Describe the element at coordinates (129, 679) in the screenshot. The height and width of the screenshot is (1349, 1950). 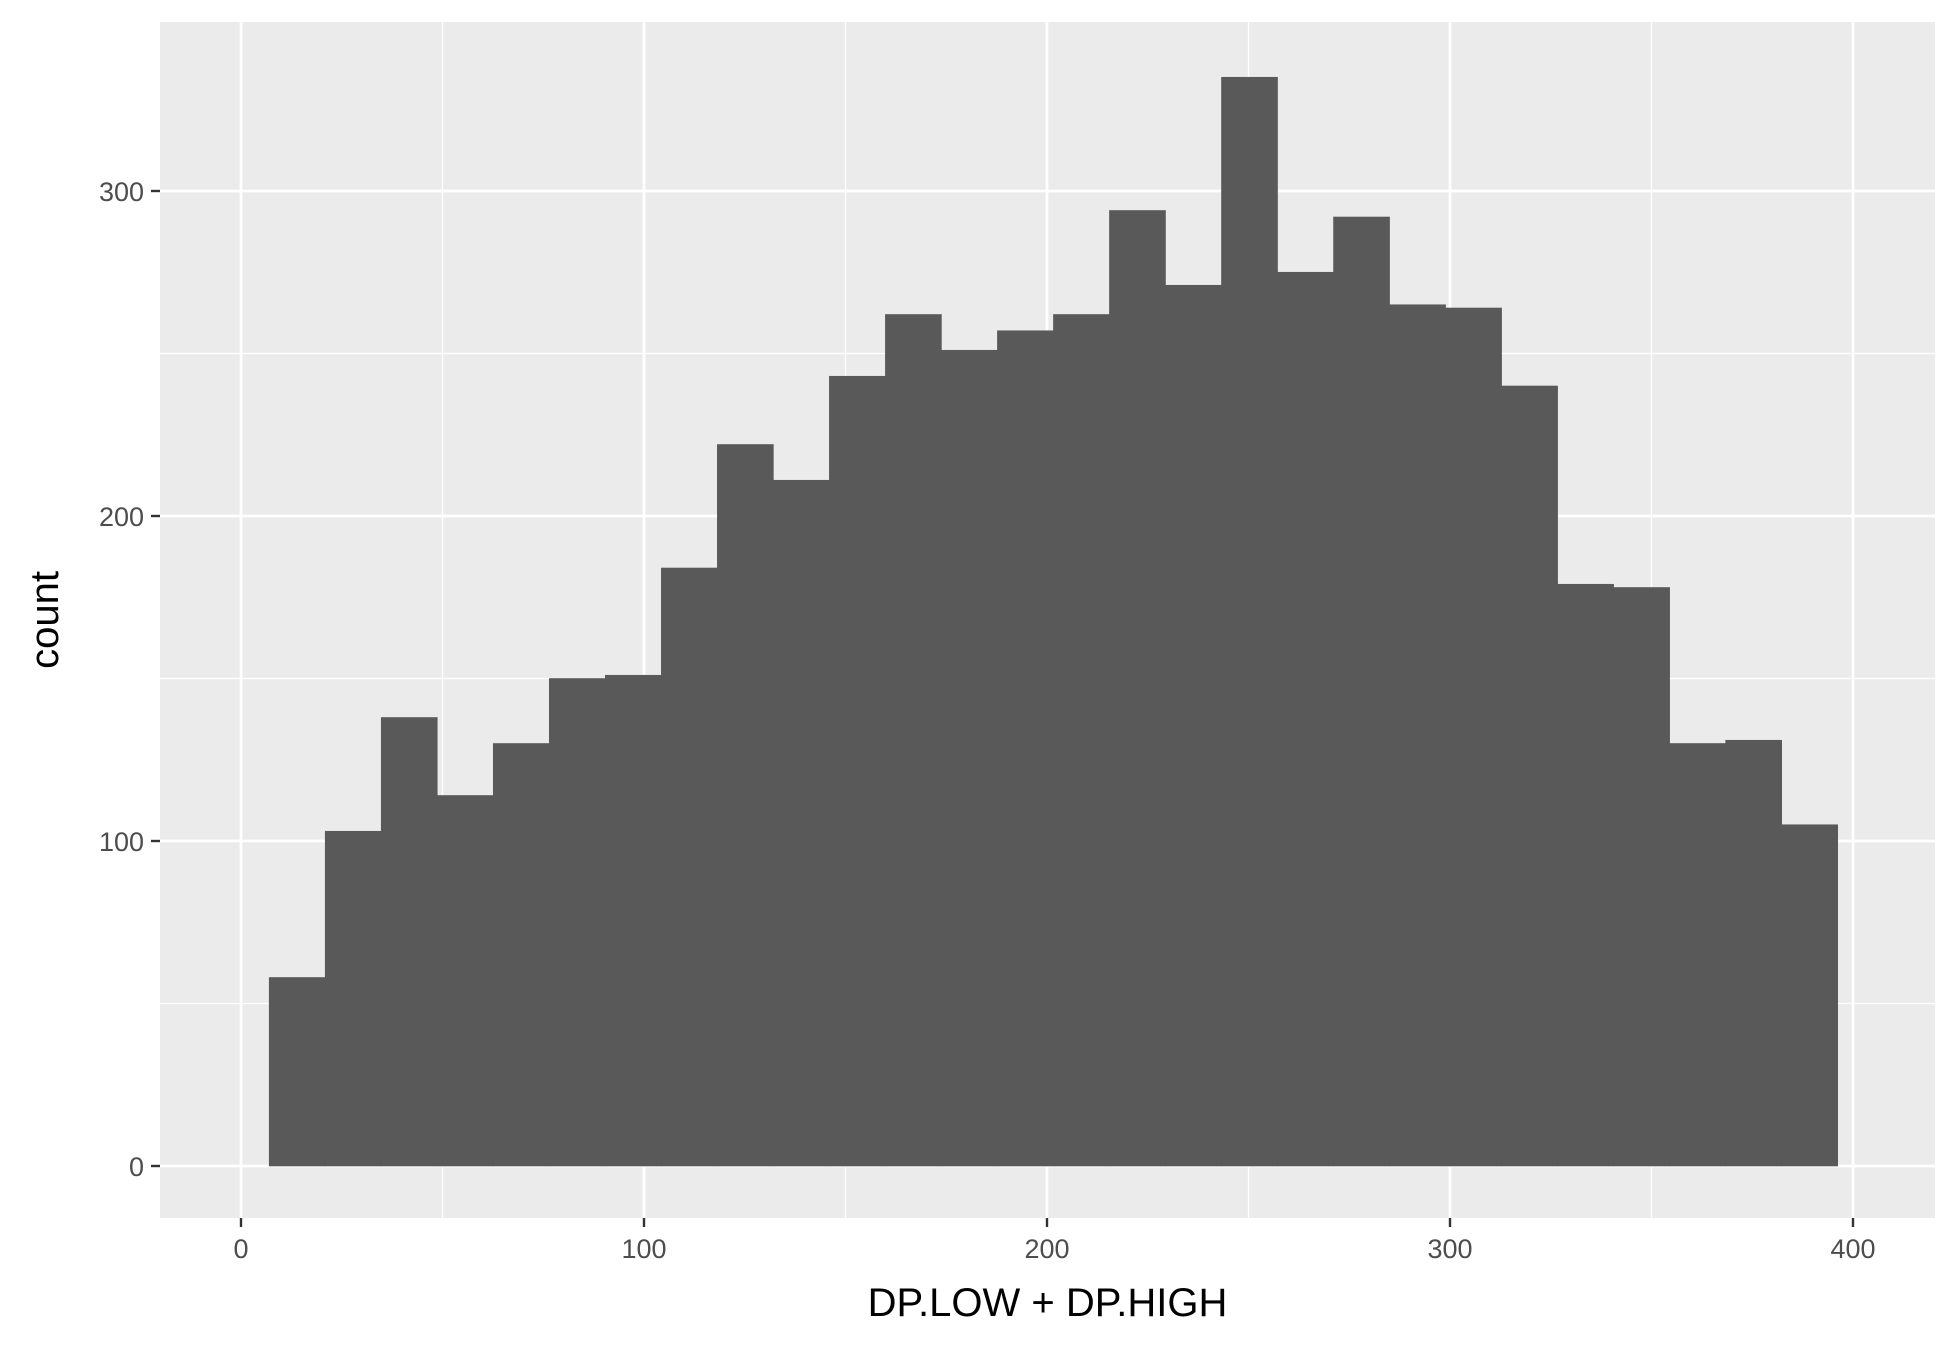
I see `y-axis-ticks: 0 100 200 300` at that location.